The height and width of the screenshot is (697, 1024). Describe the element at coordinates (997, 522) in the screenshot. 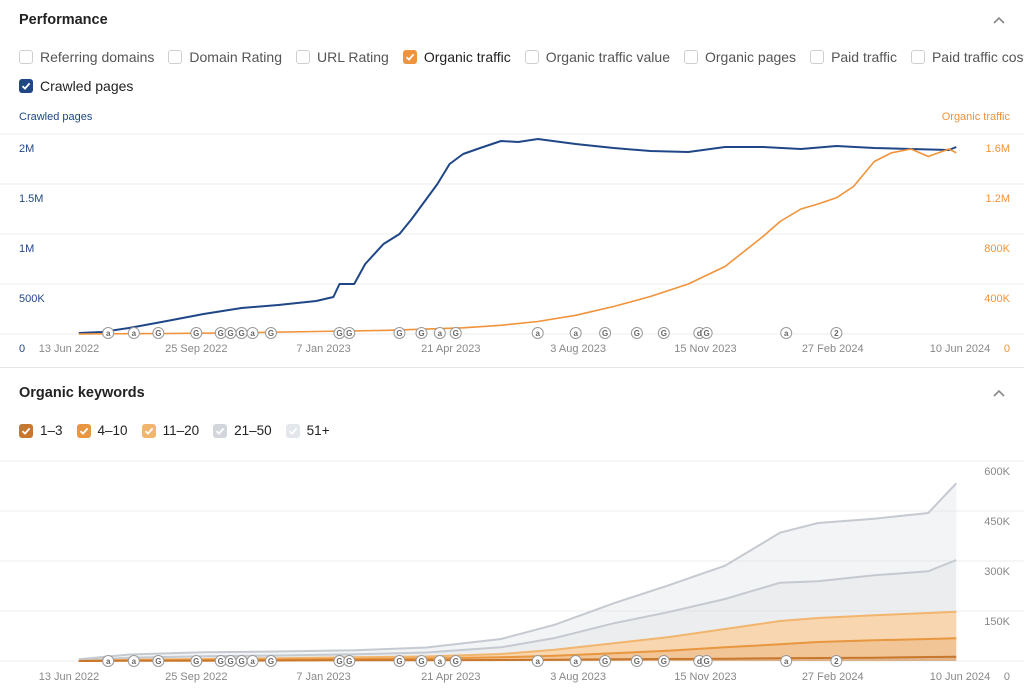

I see `y-tick-label: 450K` at that location.